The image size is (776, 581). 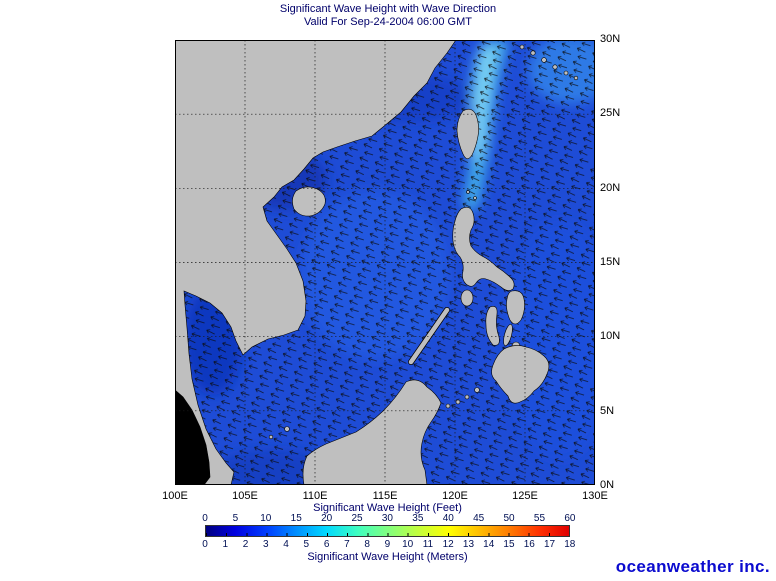 I want to click on latitude-tick-label: 10N, so click(x=610, y=336).